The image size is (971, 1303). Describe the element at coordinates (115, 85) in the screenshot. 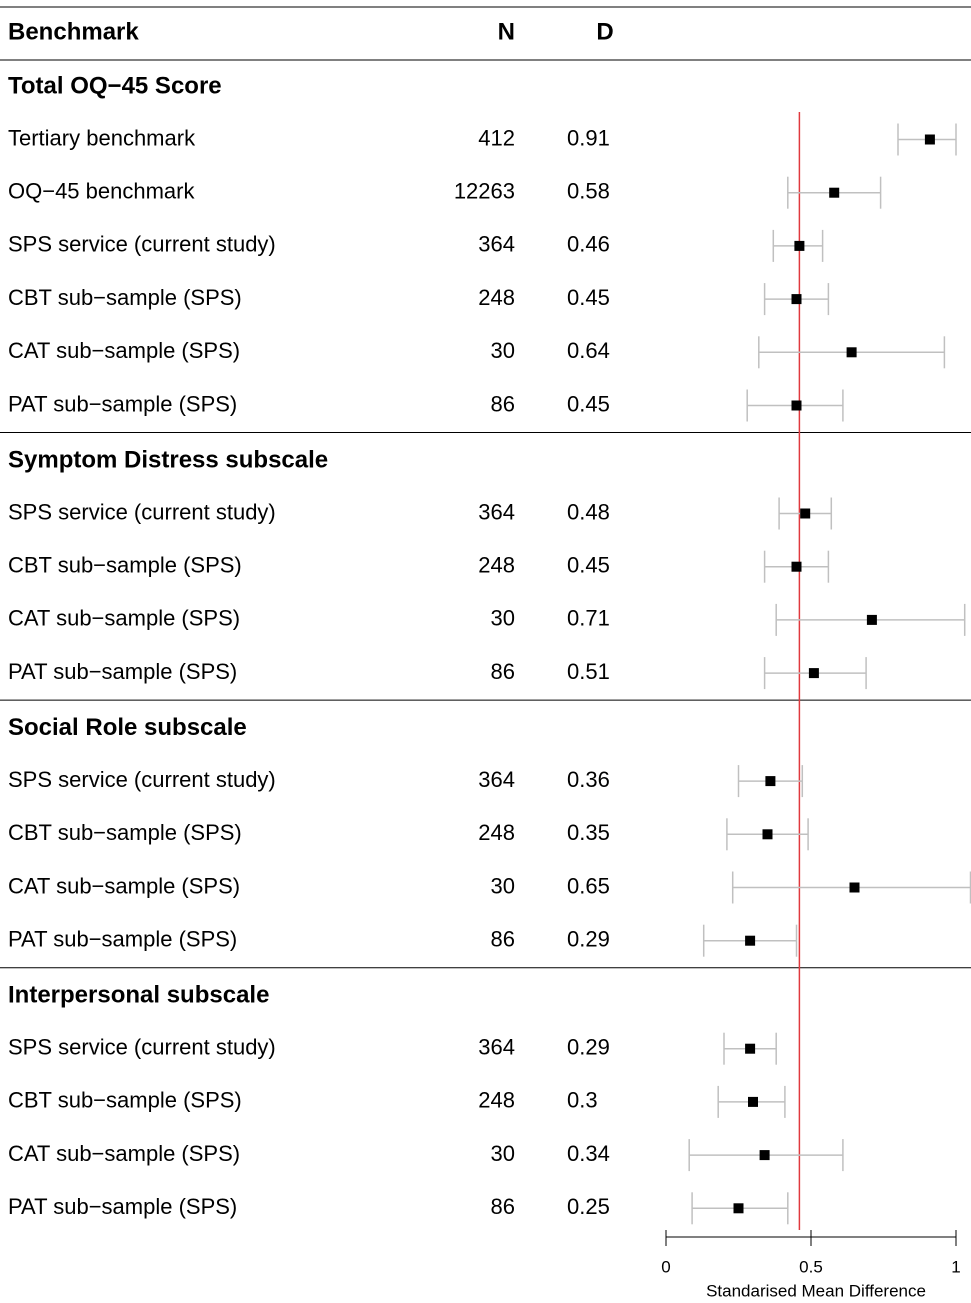

I see `group-title: Total OQ−45 Score` at that location.